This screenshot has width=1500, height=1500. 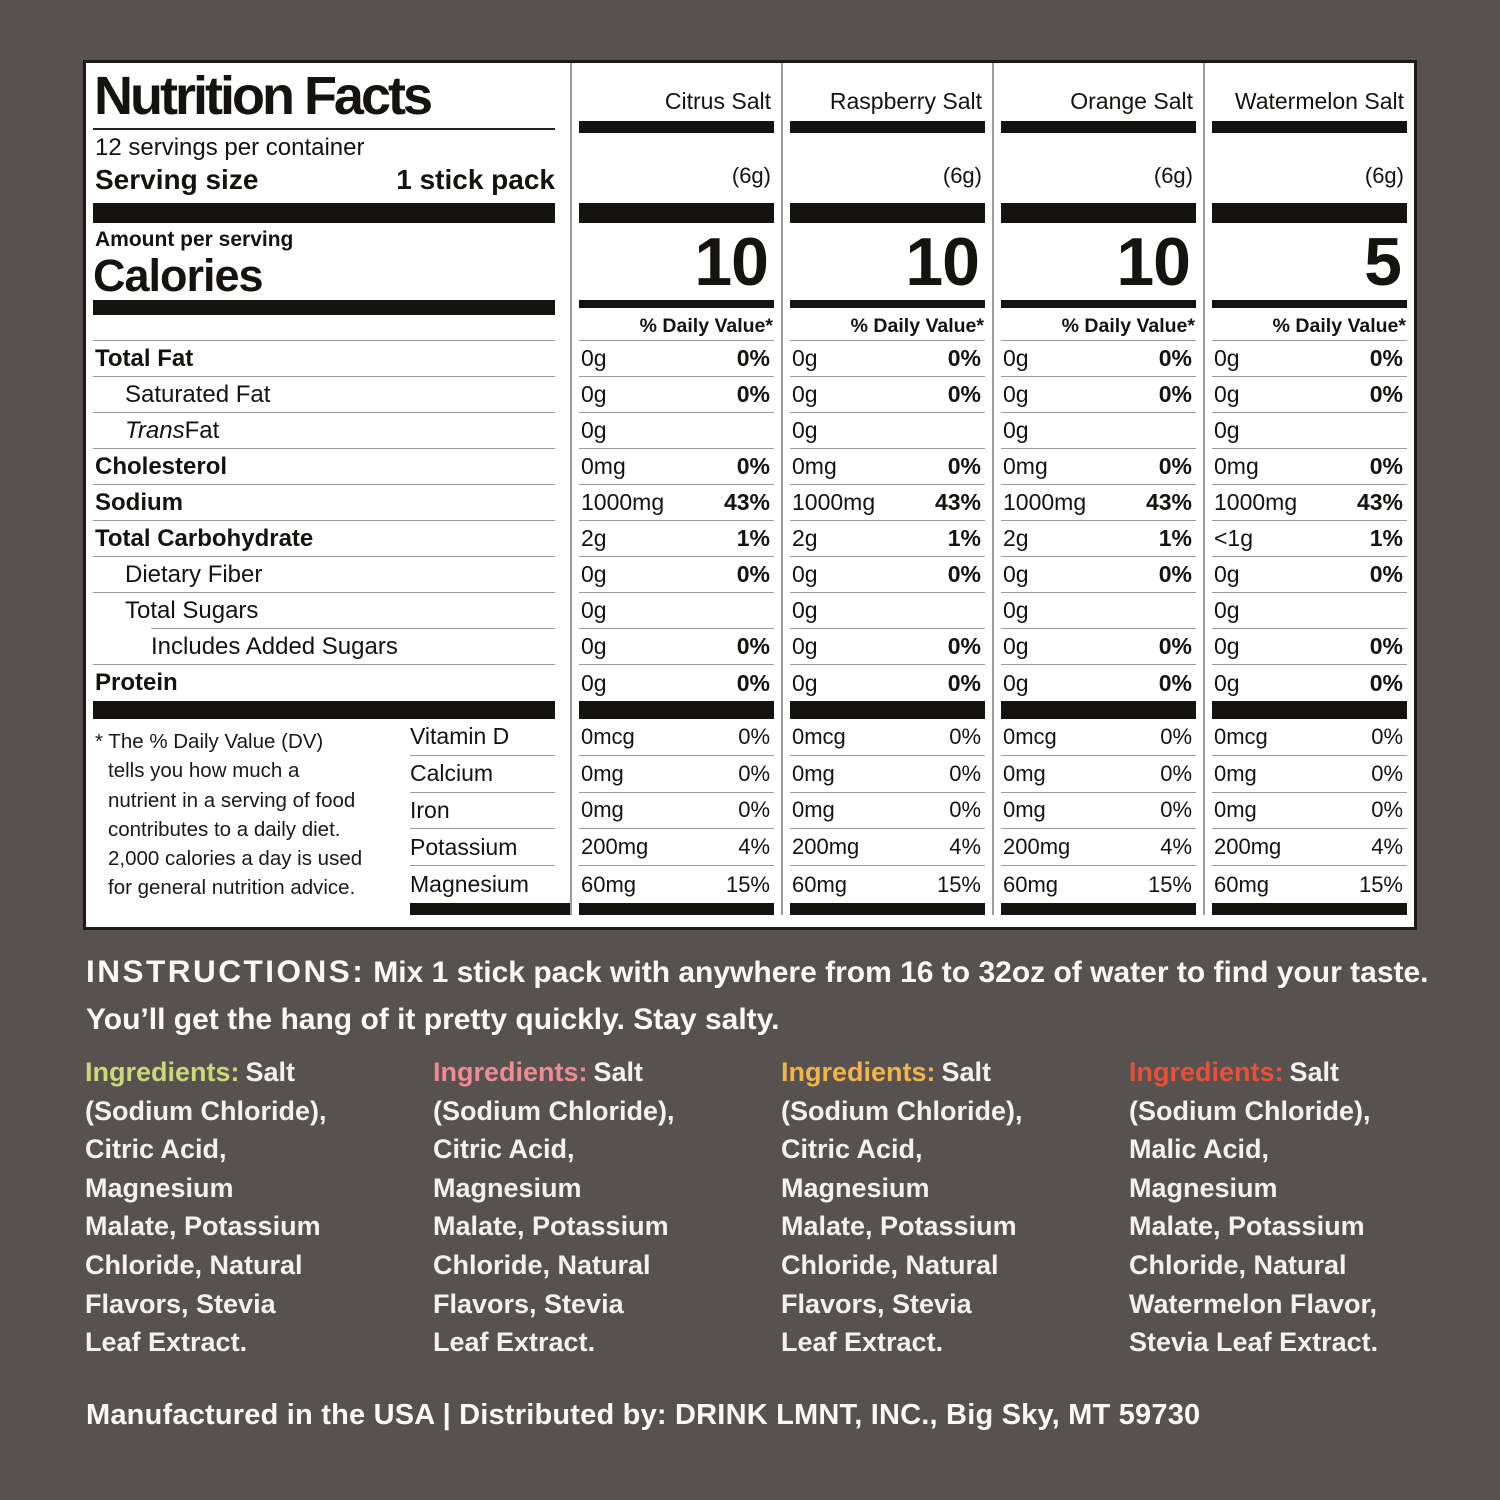 I want to click on nutrient-label-saturated-fat: Saturated Fat, so click(x=324, y=395).